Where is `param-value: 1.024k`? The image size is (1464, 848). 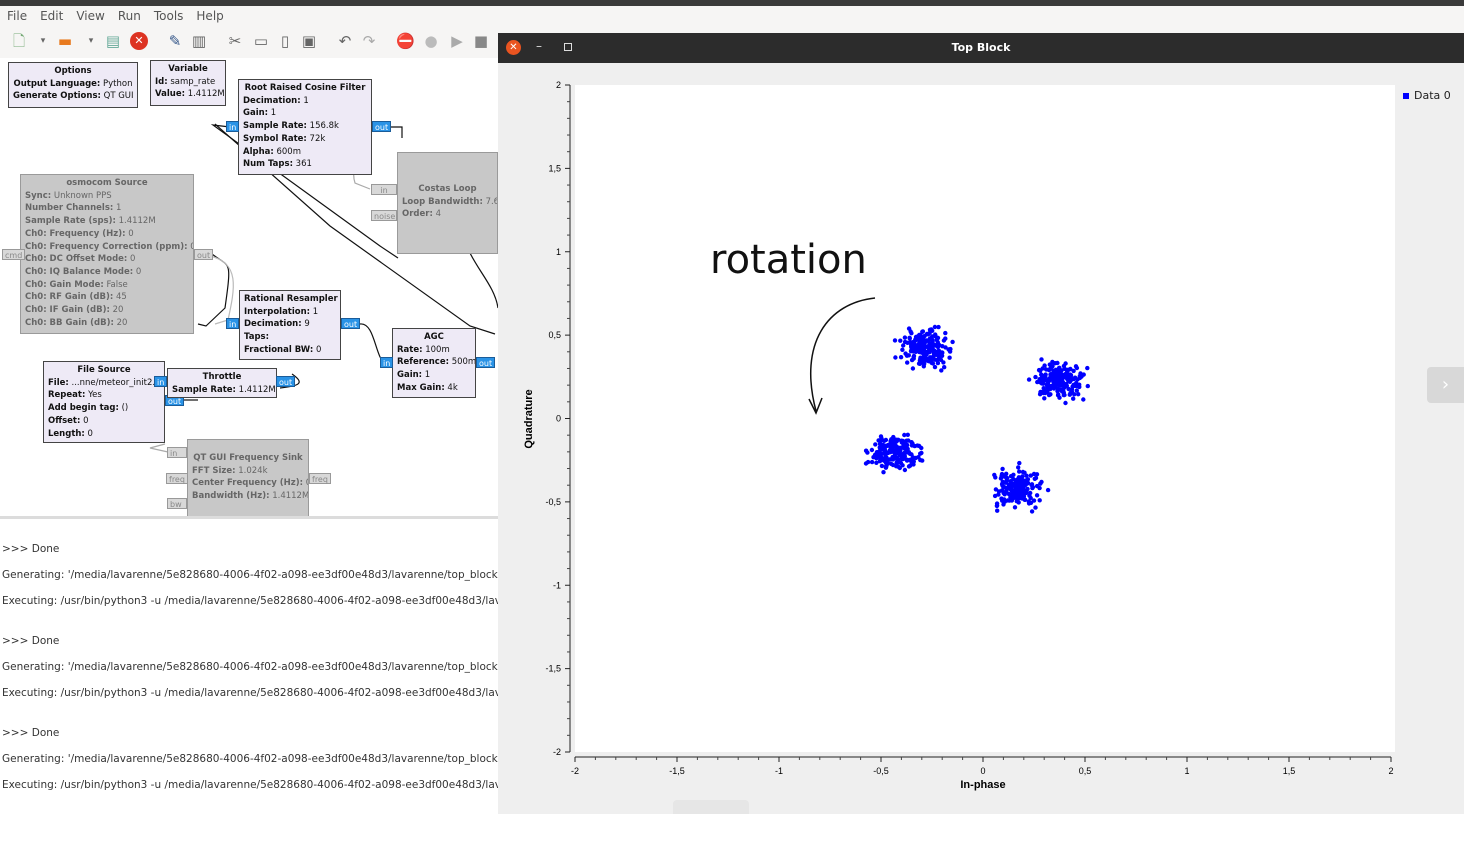 param-value: 1.024k is located at coordinates (253, 470).